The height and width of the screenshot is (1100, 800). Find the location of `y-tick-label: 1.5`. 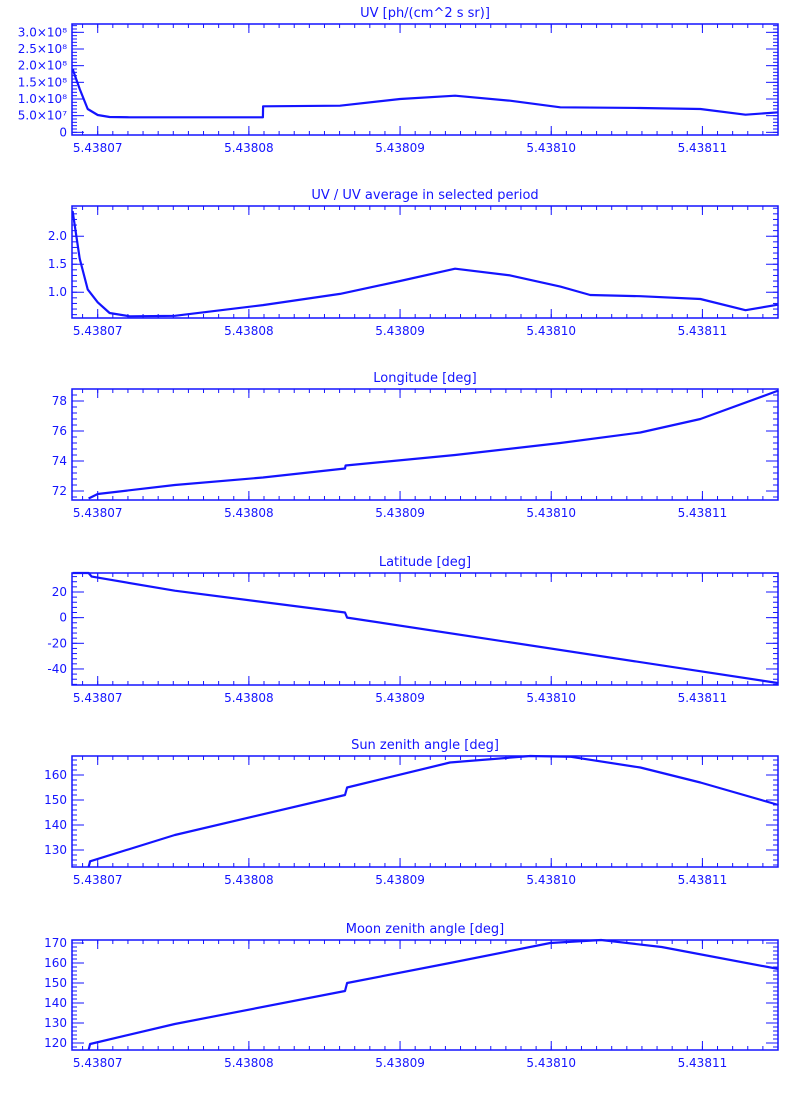

y-tick-label: 1.5 is located at coordinates (57, 264).